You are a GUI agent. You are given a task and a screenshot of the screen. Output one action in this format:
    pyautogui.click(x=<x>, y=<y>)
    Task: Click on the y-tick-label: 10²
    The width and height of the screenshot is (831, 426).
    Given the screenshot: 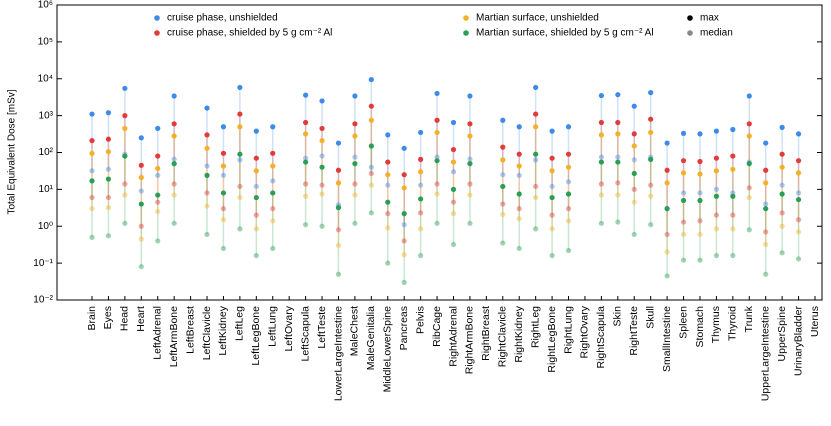 What is the action you would take?
    pyautogui.click(x=46, y=152)
    